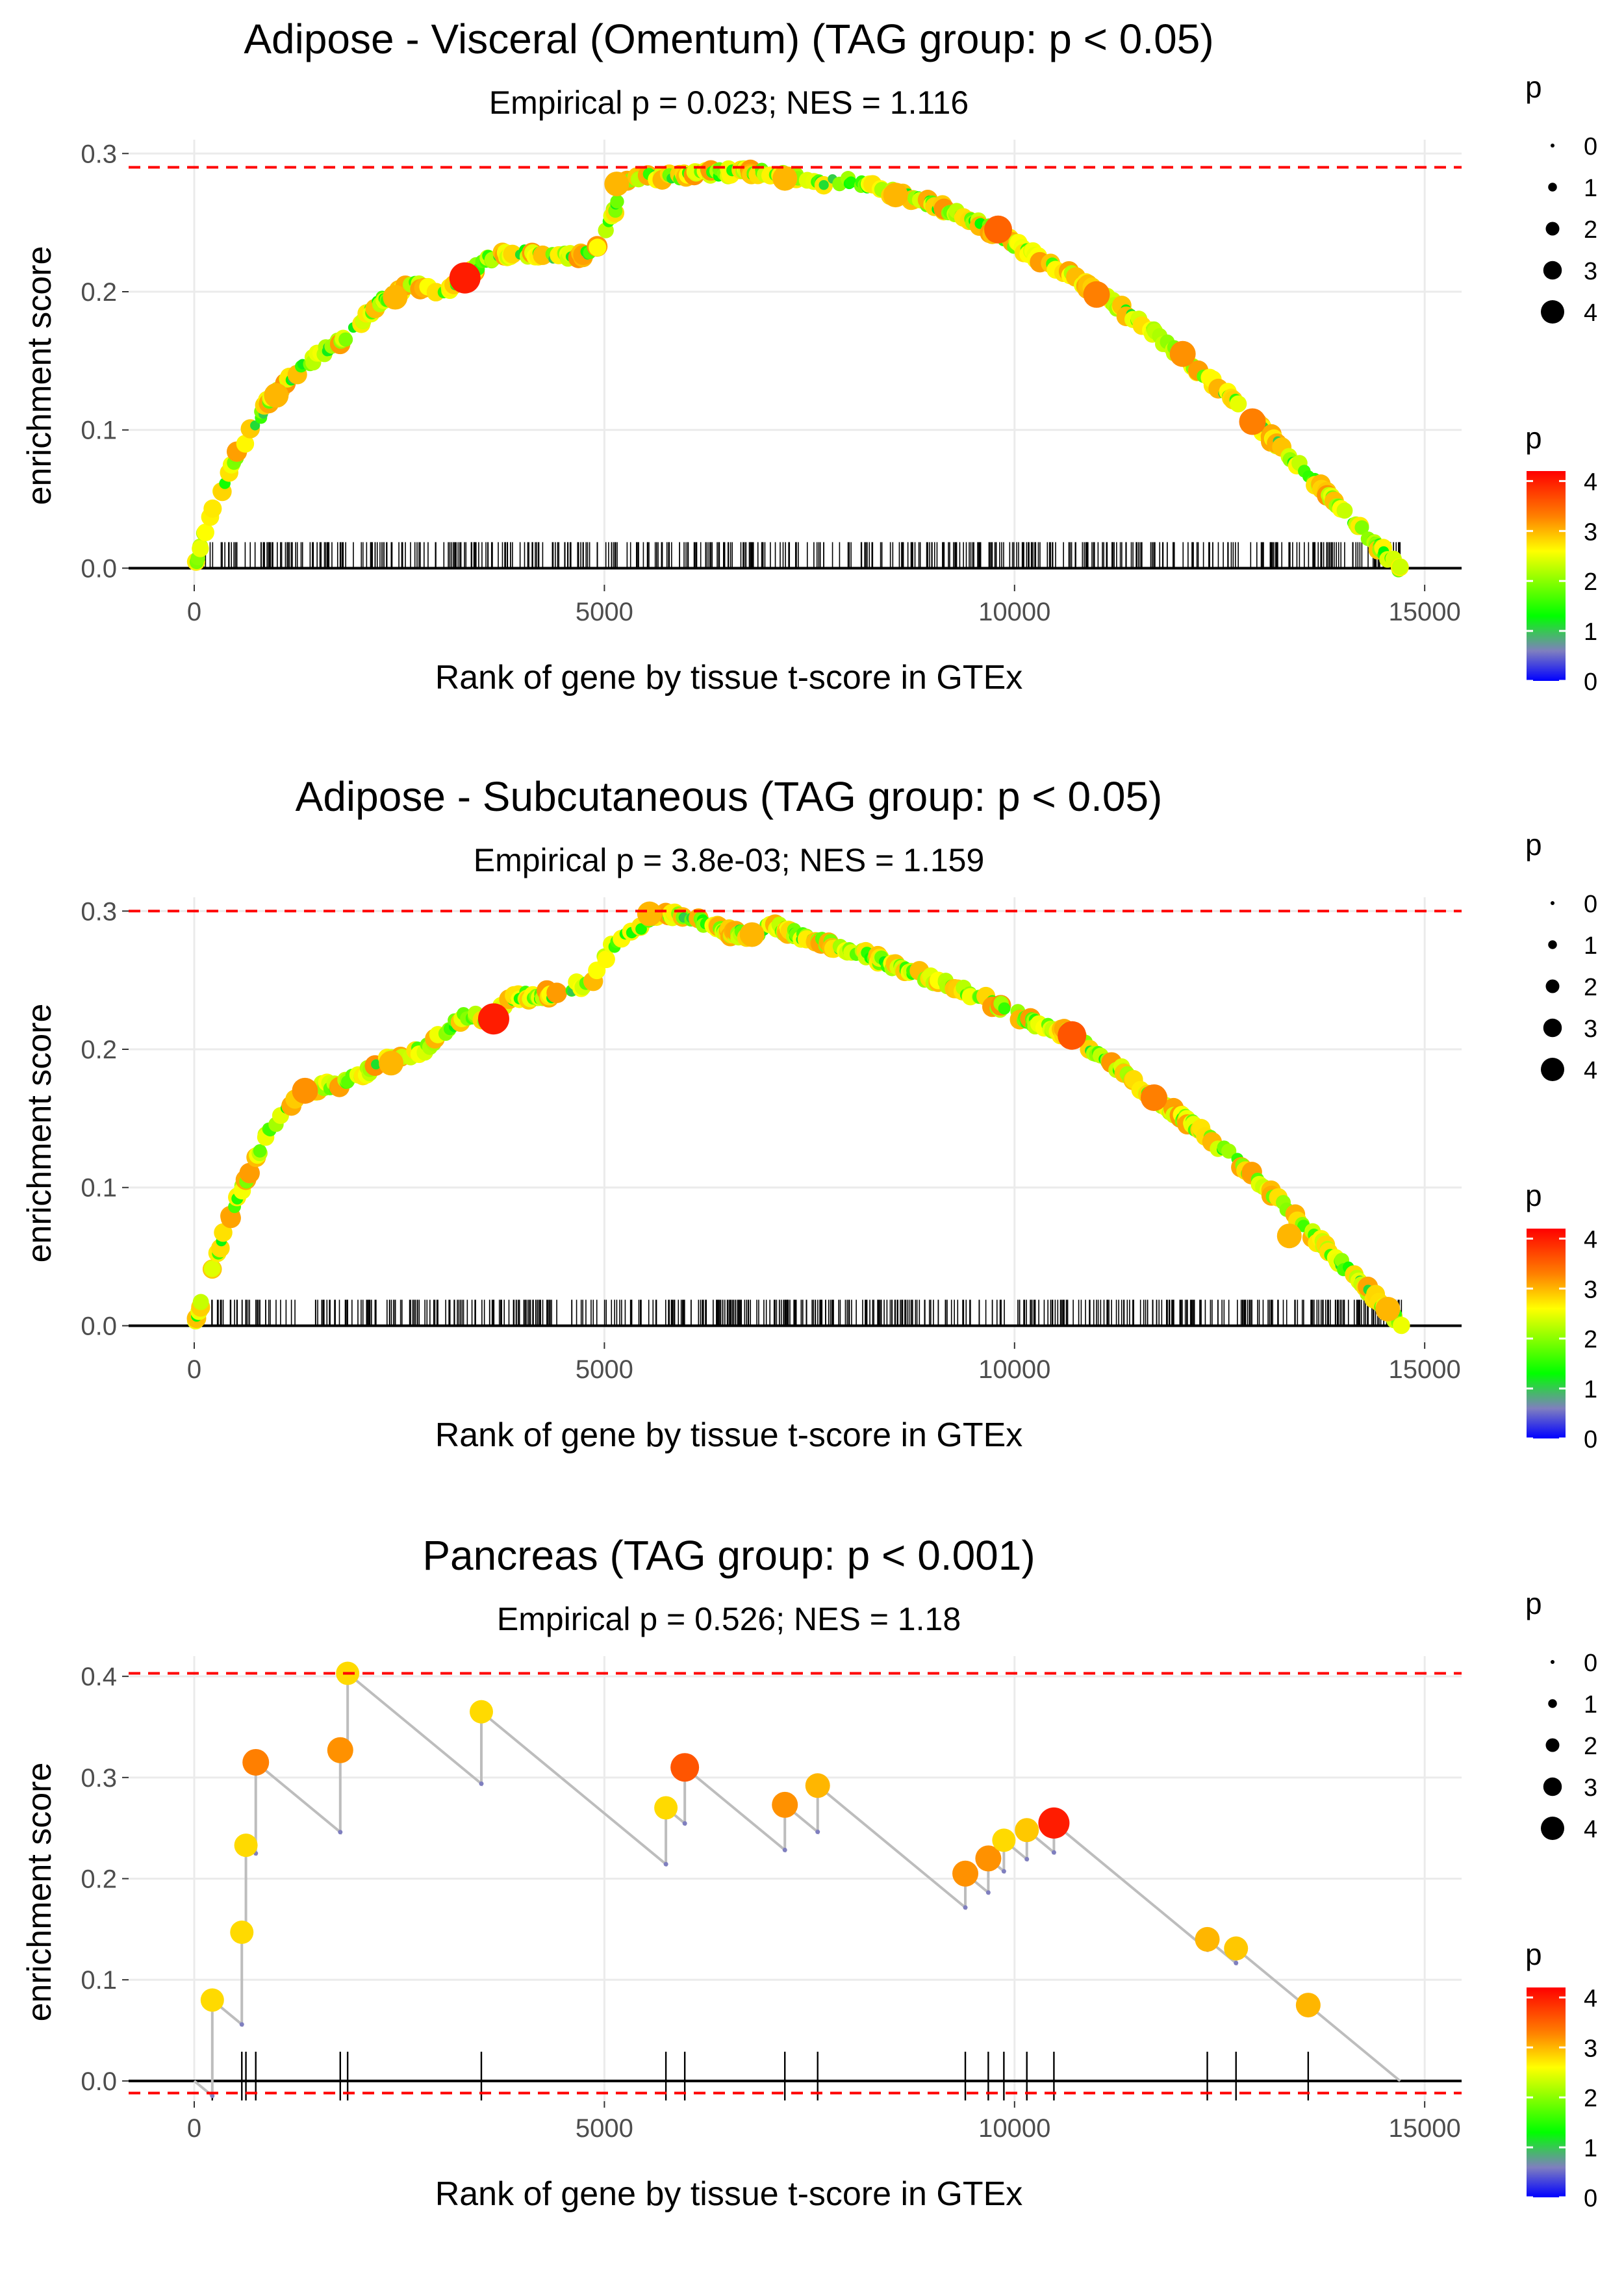 This screenshot has height=2274, width=1624. Describe the element at coordinates (99, 430) in the screenshot. I see `y-tick-label: 0.1` at that location.